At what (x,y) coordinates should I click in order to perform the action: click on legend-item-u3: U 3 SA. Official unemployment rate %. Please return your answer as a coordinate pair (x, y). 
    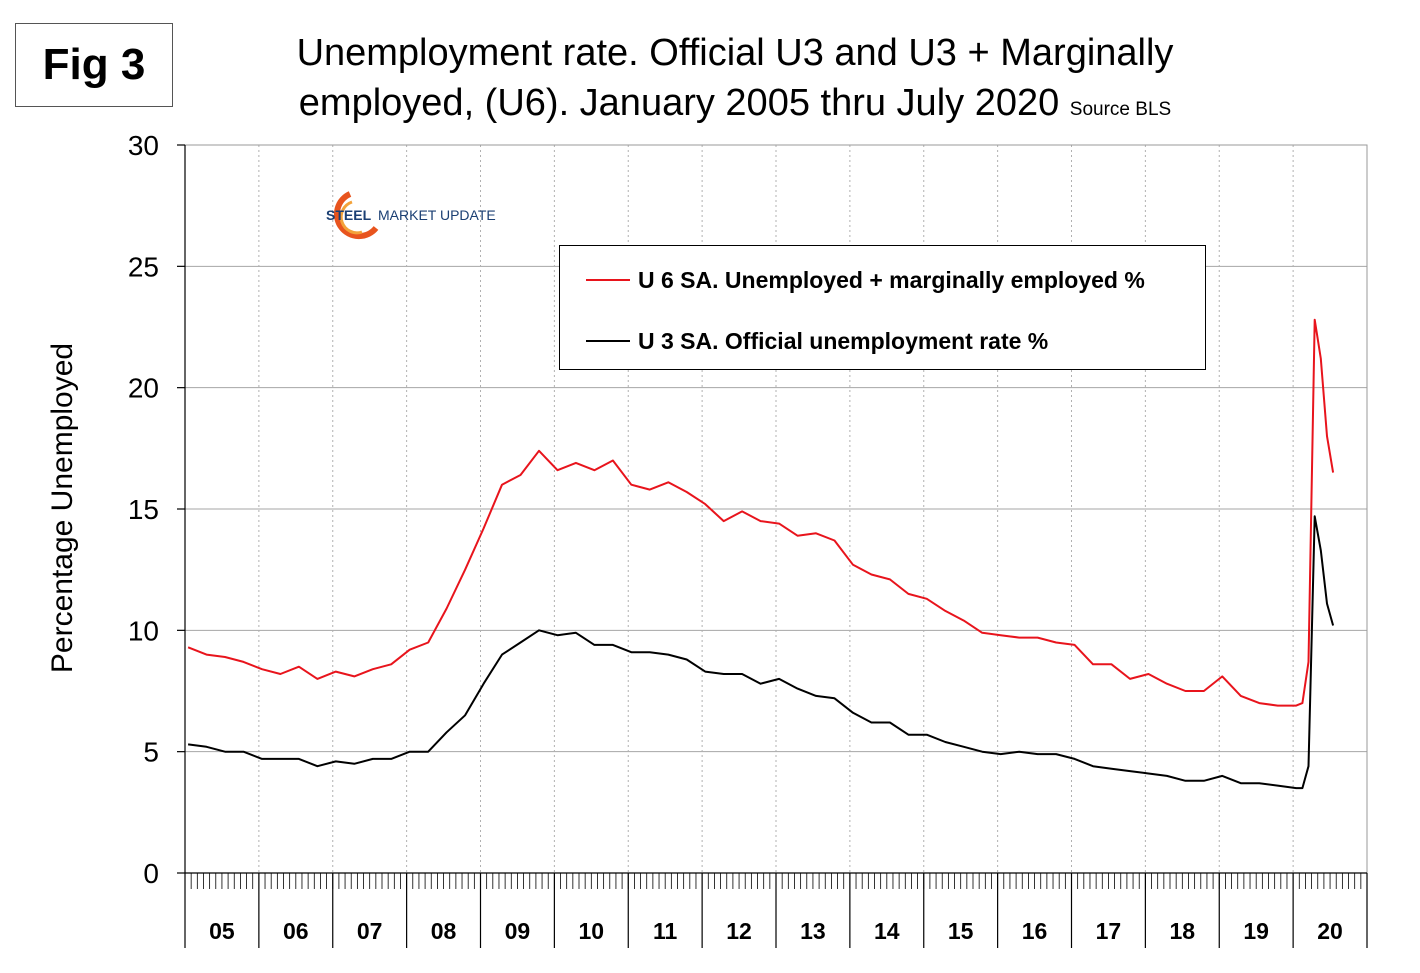
    Looking at the image, I should click on (817, 341).